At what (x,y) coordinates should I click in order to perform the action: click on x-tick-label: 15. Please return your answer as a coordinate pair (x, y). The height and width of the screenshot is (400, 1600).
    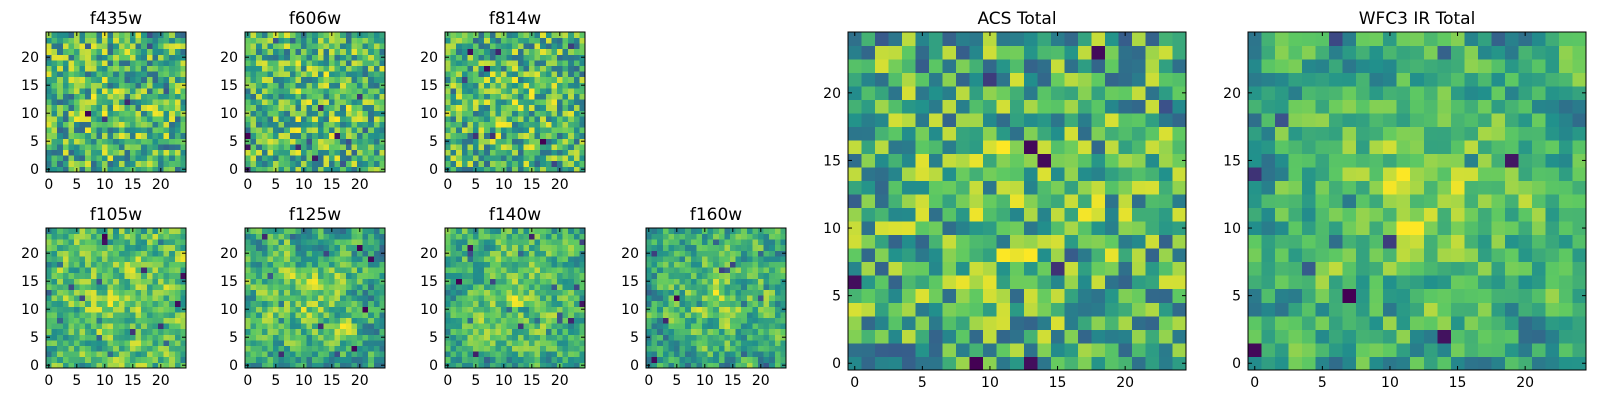
    Looking at the image, I should click on (133, 381).